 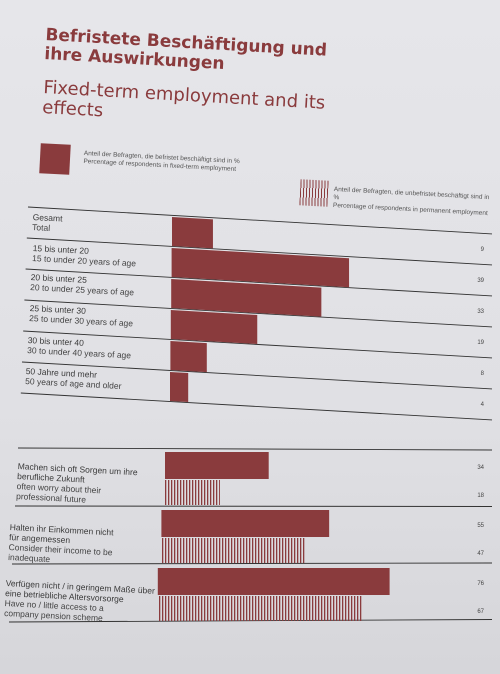 I want to click on value-label-fixed: 76, so click(x=480, y=584).